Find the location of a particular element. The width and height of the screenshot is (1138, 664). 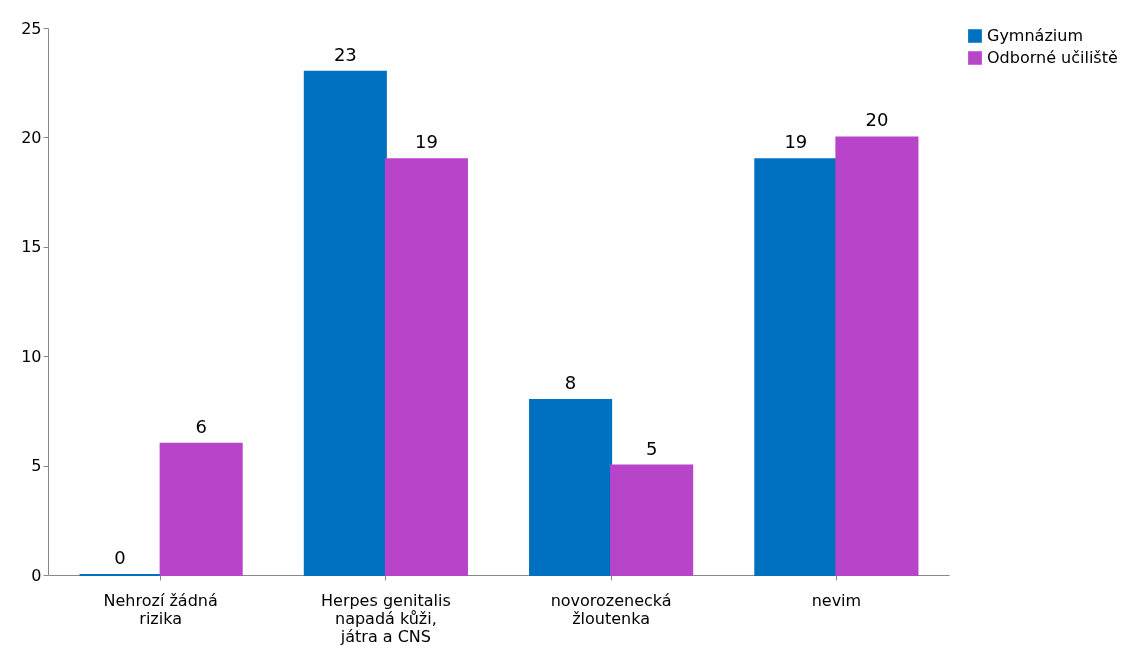

y-tick-label: 10 is located at coordinates (31, 356).